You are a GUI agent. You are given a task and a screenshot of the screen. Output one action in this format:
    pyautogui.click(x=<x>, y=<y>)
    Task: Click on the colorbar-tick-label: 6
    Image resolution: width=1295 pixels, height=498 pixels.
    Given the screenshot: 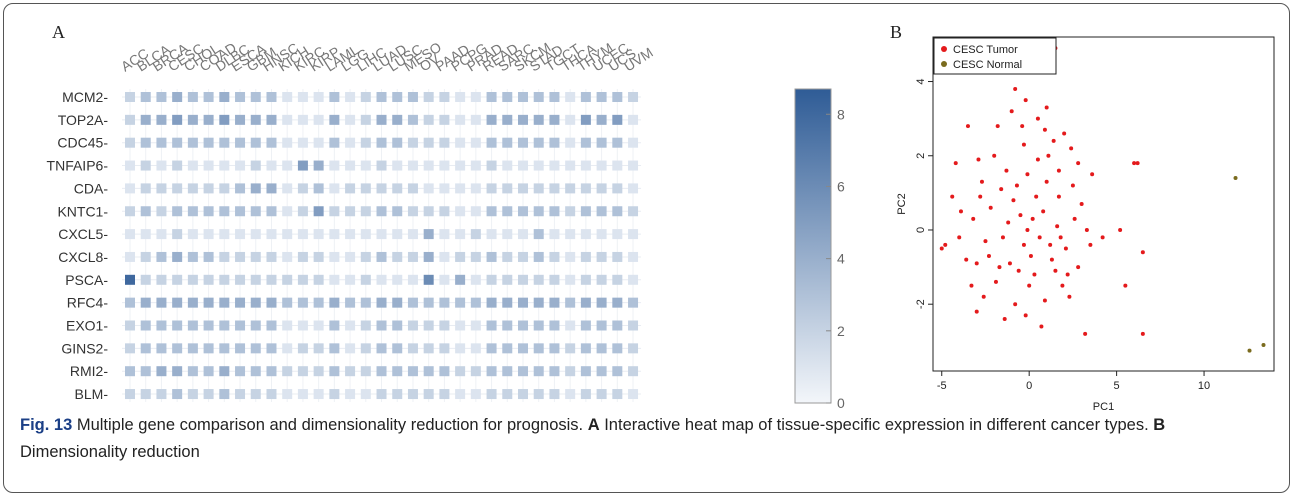 What is the action you would take?
    pyautogui.click(x=841, y=186)
    